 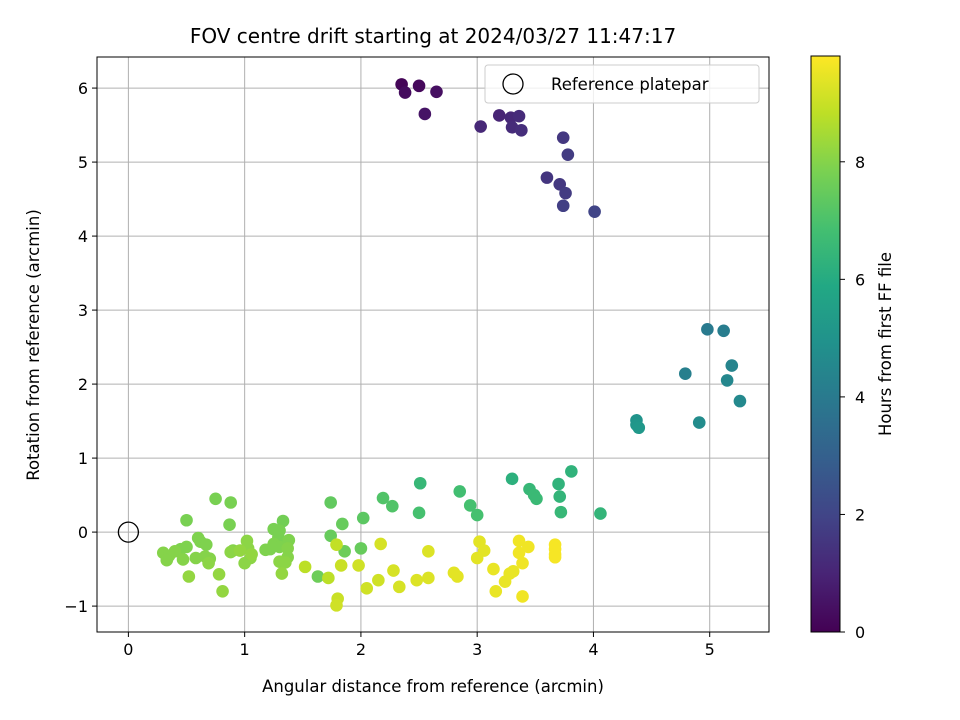 I want to click on x-tick-label: 5, so click(x=710, y=649).